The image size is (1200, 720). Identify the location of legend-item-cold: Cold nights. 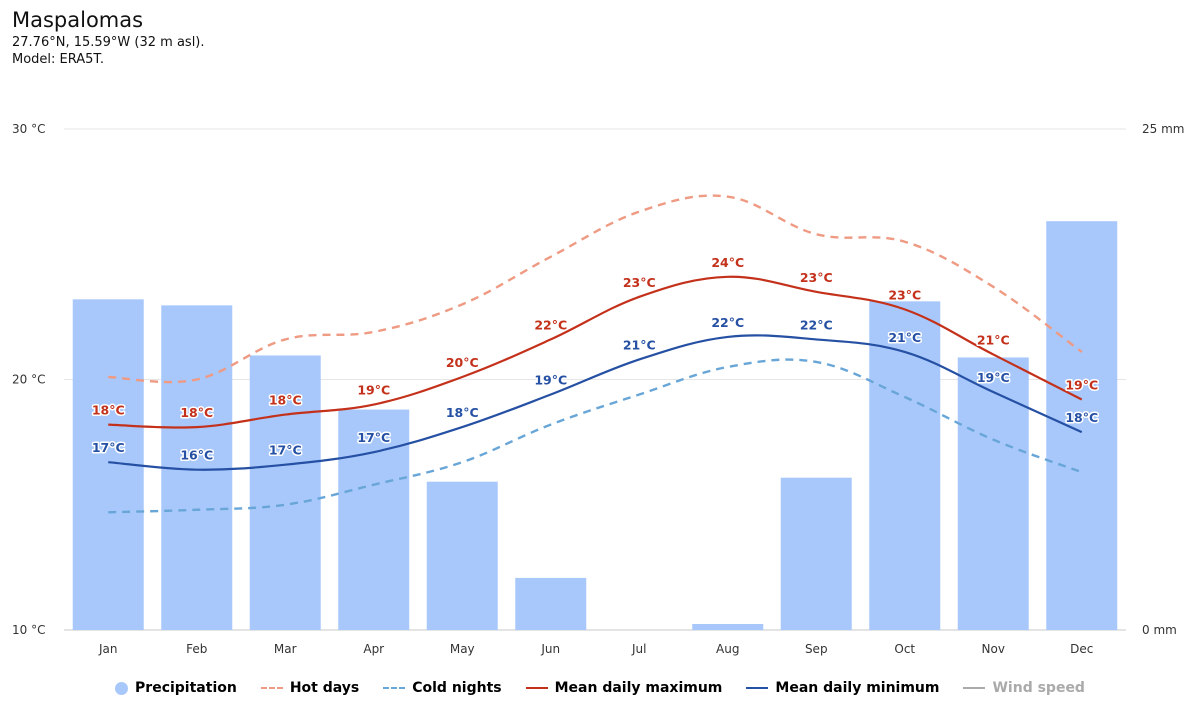
(442, 688).